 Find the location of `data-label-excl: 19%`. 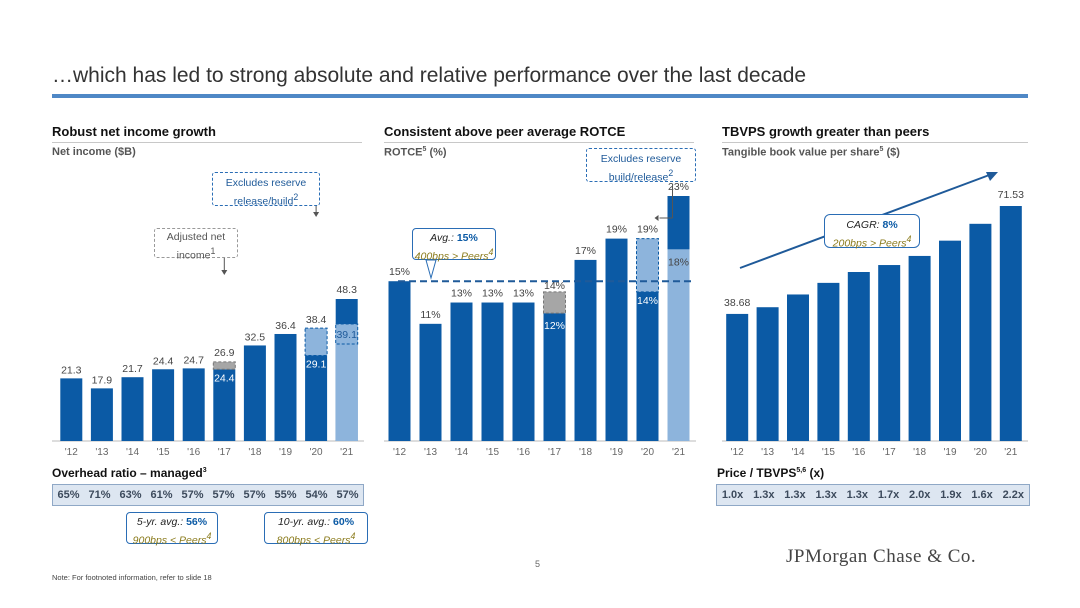

data-label-excl: 19% is located at coordinates (647, 230).